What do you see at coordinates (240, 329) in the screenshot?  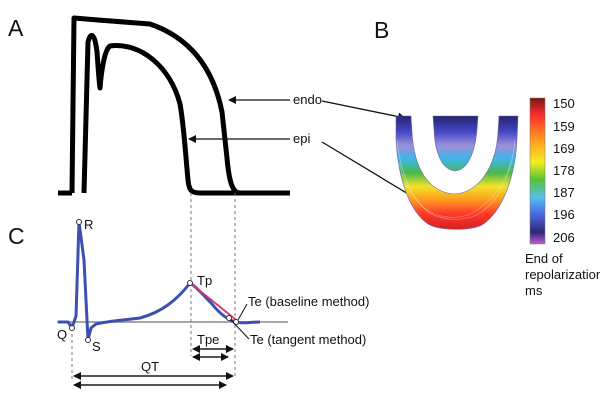 I see `te-tangent-pointer` at bounding box center [240, 329].